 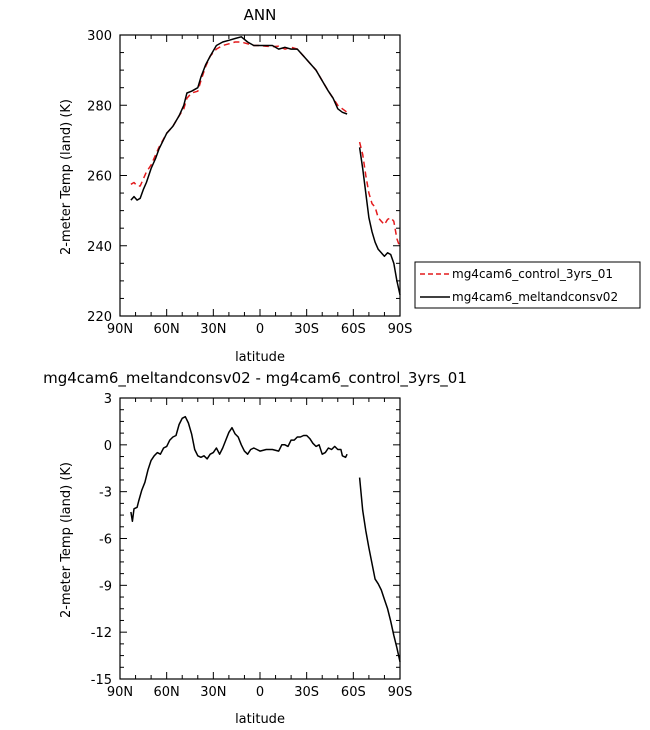 I want to click on bottom-y-tick-label: -6, so click(x=105, y=540).